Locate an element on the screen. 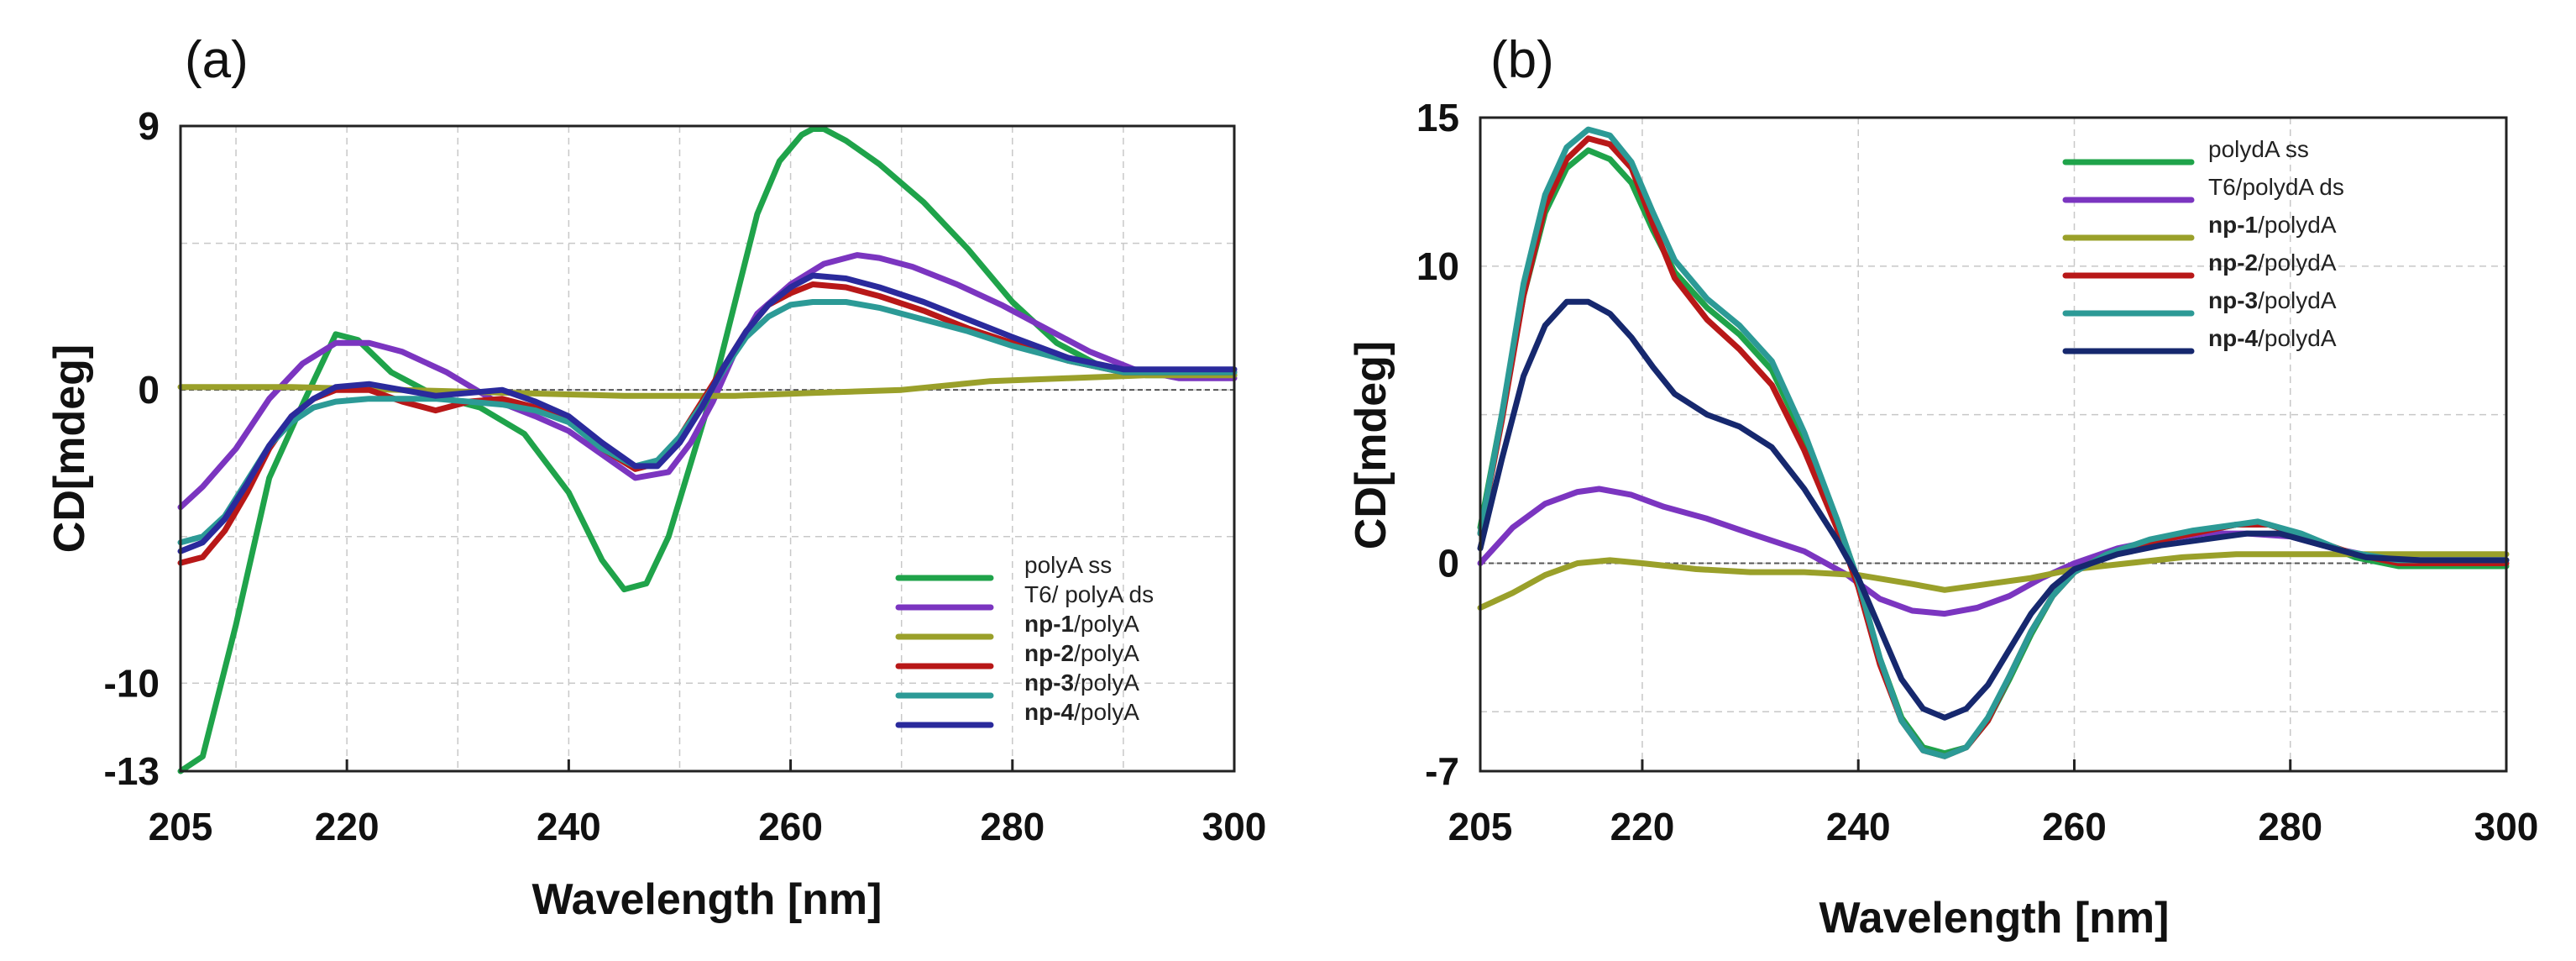 The image size is (2576, 961). legend-label: np-1/polydA is located at coordinates (2273, 225).